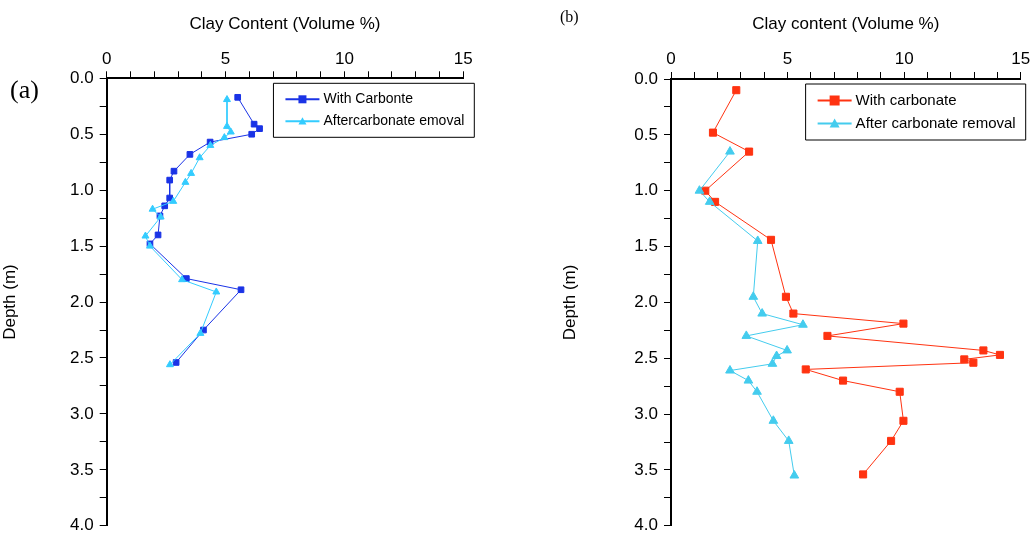  I want to click on legend-label: With carbonate, so click(906, 99).